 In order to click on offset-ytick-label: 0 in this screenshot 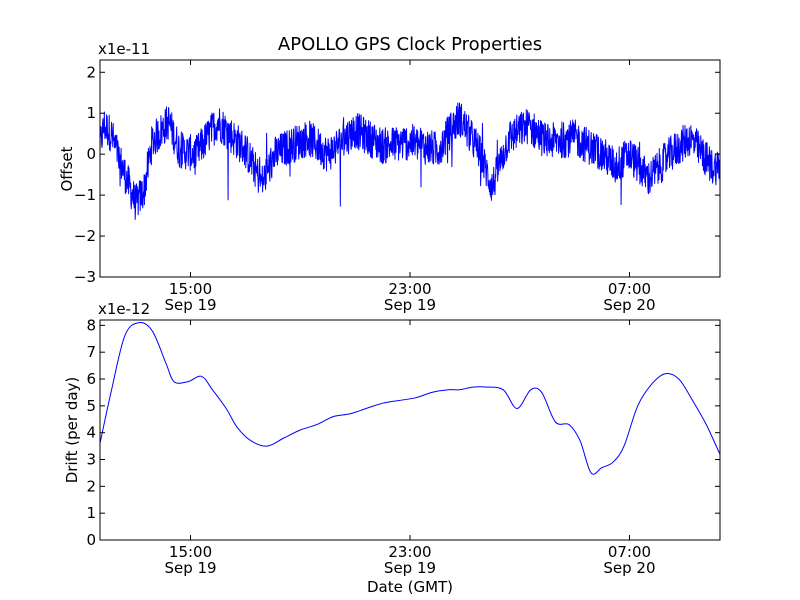, I will do `click(91, 154)`.